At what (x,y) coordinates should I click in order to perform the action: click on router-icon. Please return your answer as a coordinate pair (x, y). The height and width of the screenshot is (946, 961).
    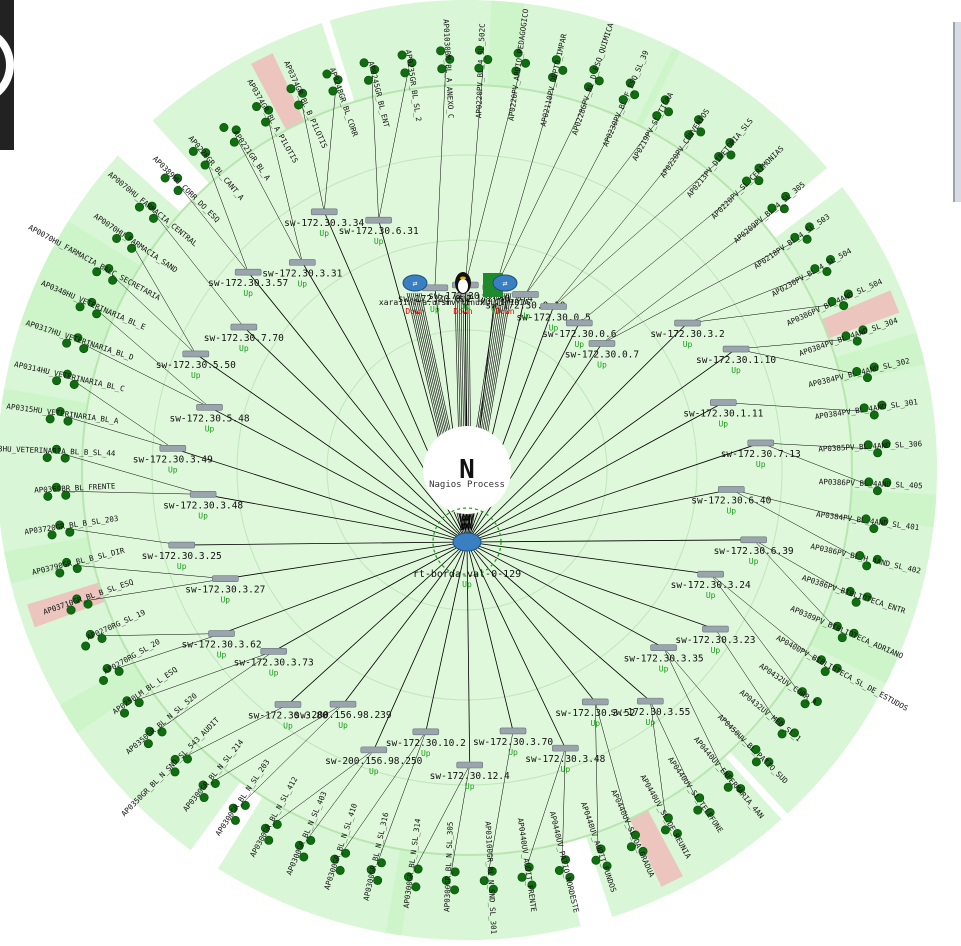
    Looking at the image, I should click on (467, 542).